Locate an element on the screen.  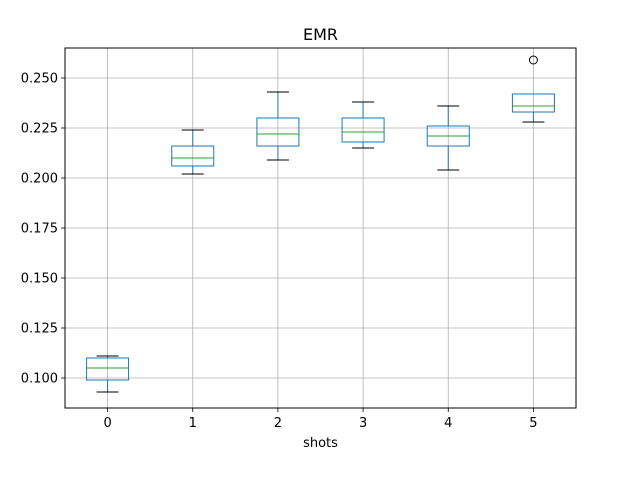
x-tick-label: 0 is located at coordinates (107, 423).